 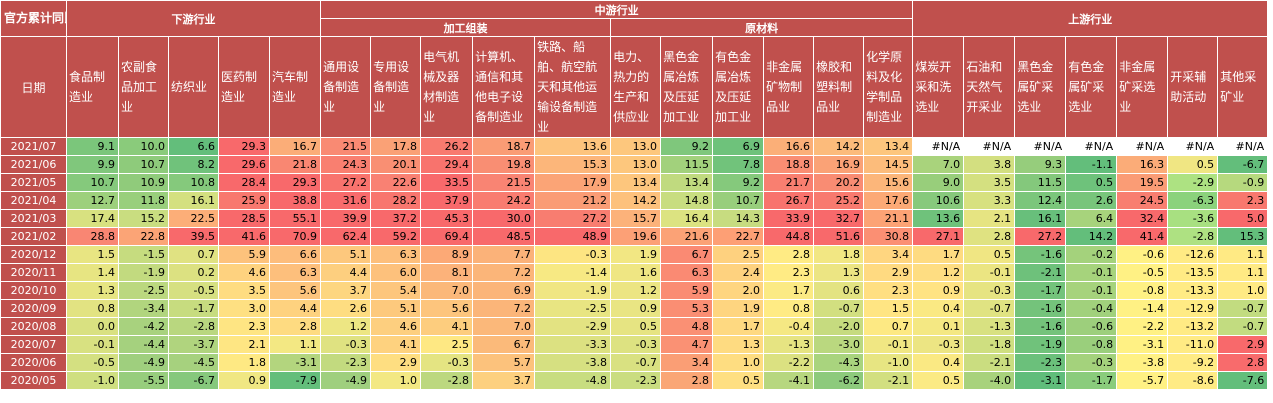 I want to click on column-header: 纺织业, so click(x=193, y=87).